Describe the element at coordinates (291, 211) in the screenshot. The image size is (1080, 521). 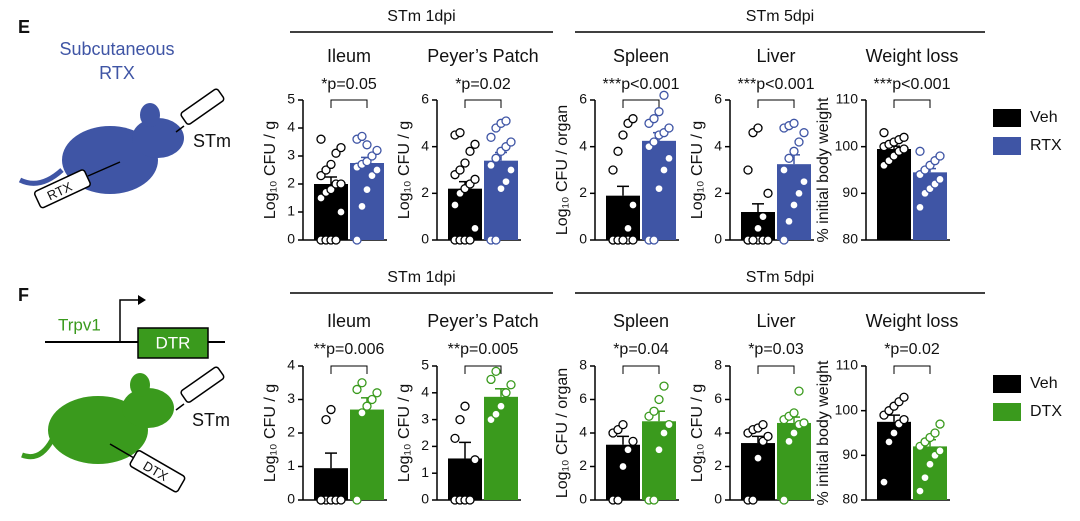
I see `y-tick-label: 1` at that location.